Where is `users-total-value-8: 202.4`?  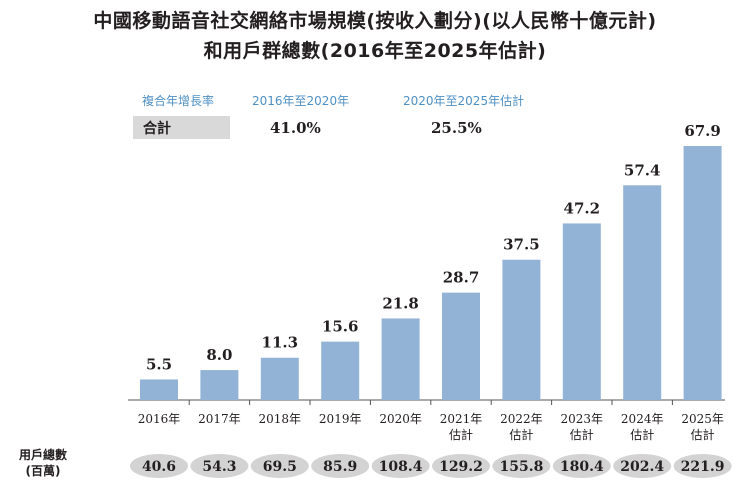
users-total-value-8: 202.4 is located at coordinates (642, 467).